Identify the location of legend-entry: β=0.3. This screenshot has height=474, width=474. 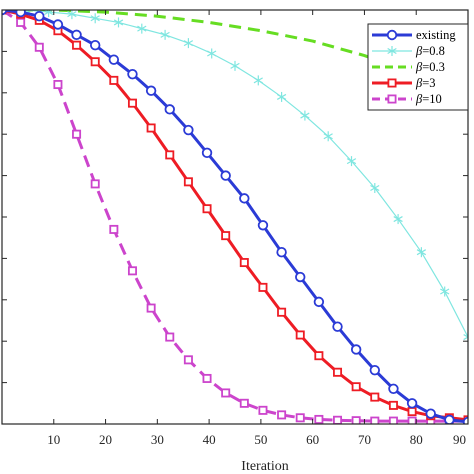
(408, 67).